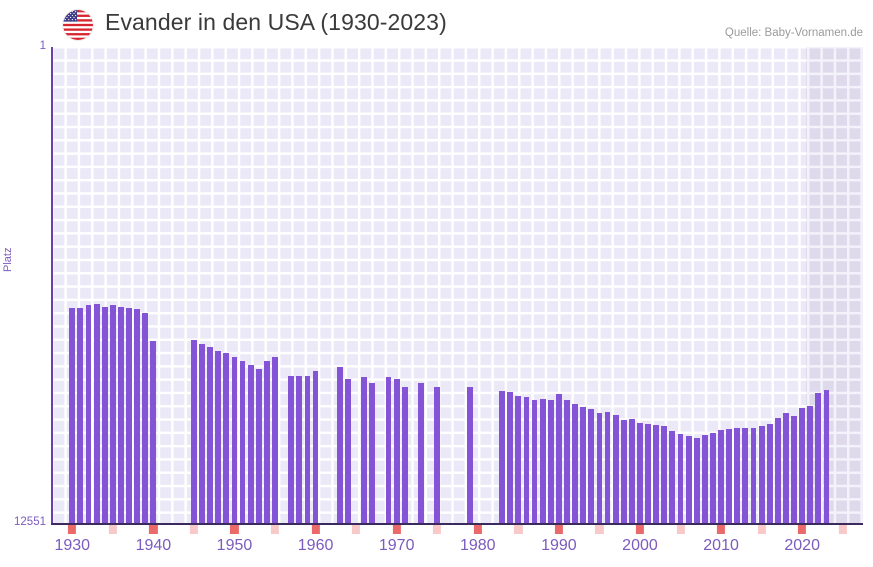  What do you see at coordinates (640, 545) in the screenshot?
I see `x-axis-tick-label: 2000` at bounding box center [640, 545].